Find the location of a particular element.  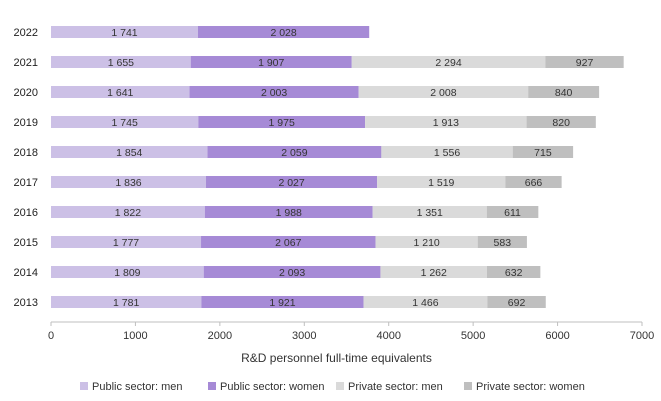

data-label: 1 809 is located at coordinates (127, 273).